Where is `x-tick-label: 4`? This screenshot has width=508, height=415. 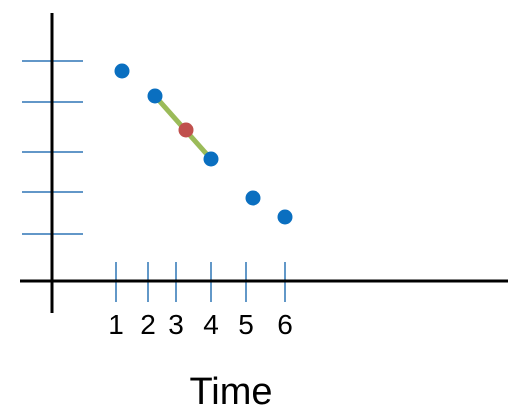
x-tick-label: 4 is located at coordinates (211, 324).